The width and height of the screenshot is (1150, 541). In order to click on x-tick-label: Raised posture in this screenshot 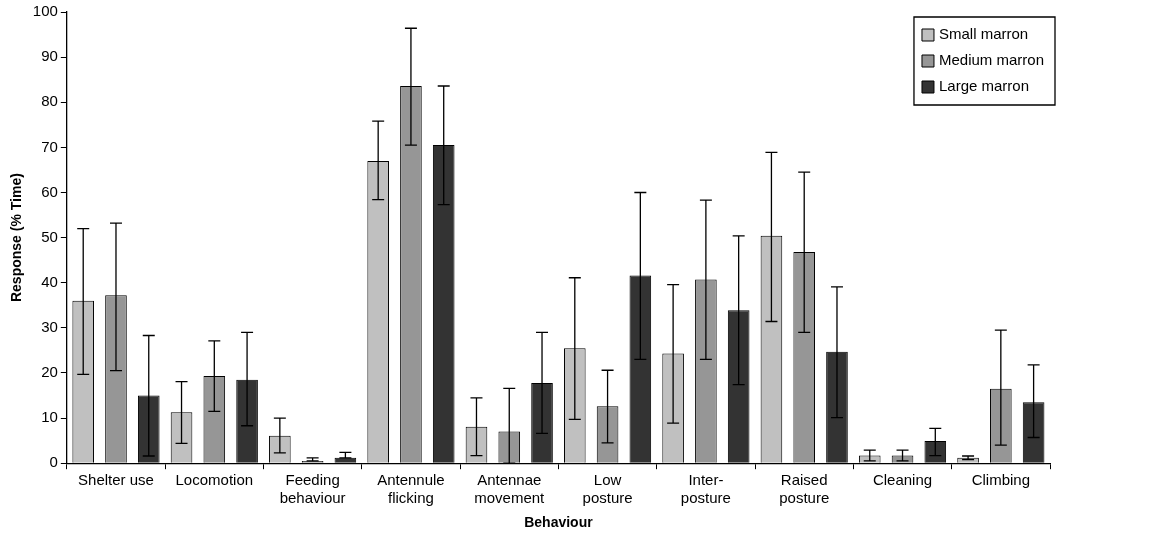, I will do `click(804, 489)`.